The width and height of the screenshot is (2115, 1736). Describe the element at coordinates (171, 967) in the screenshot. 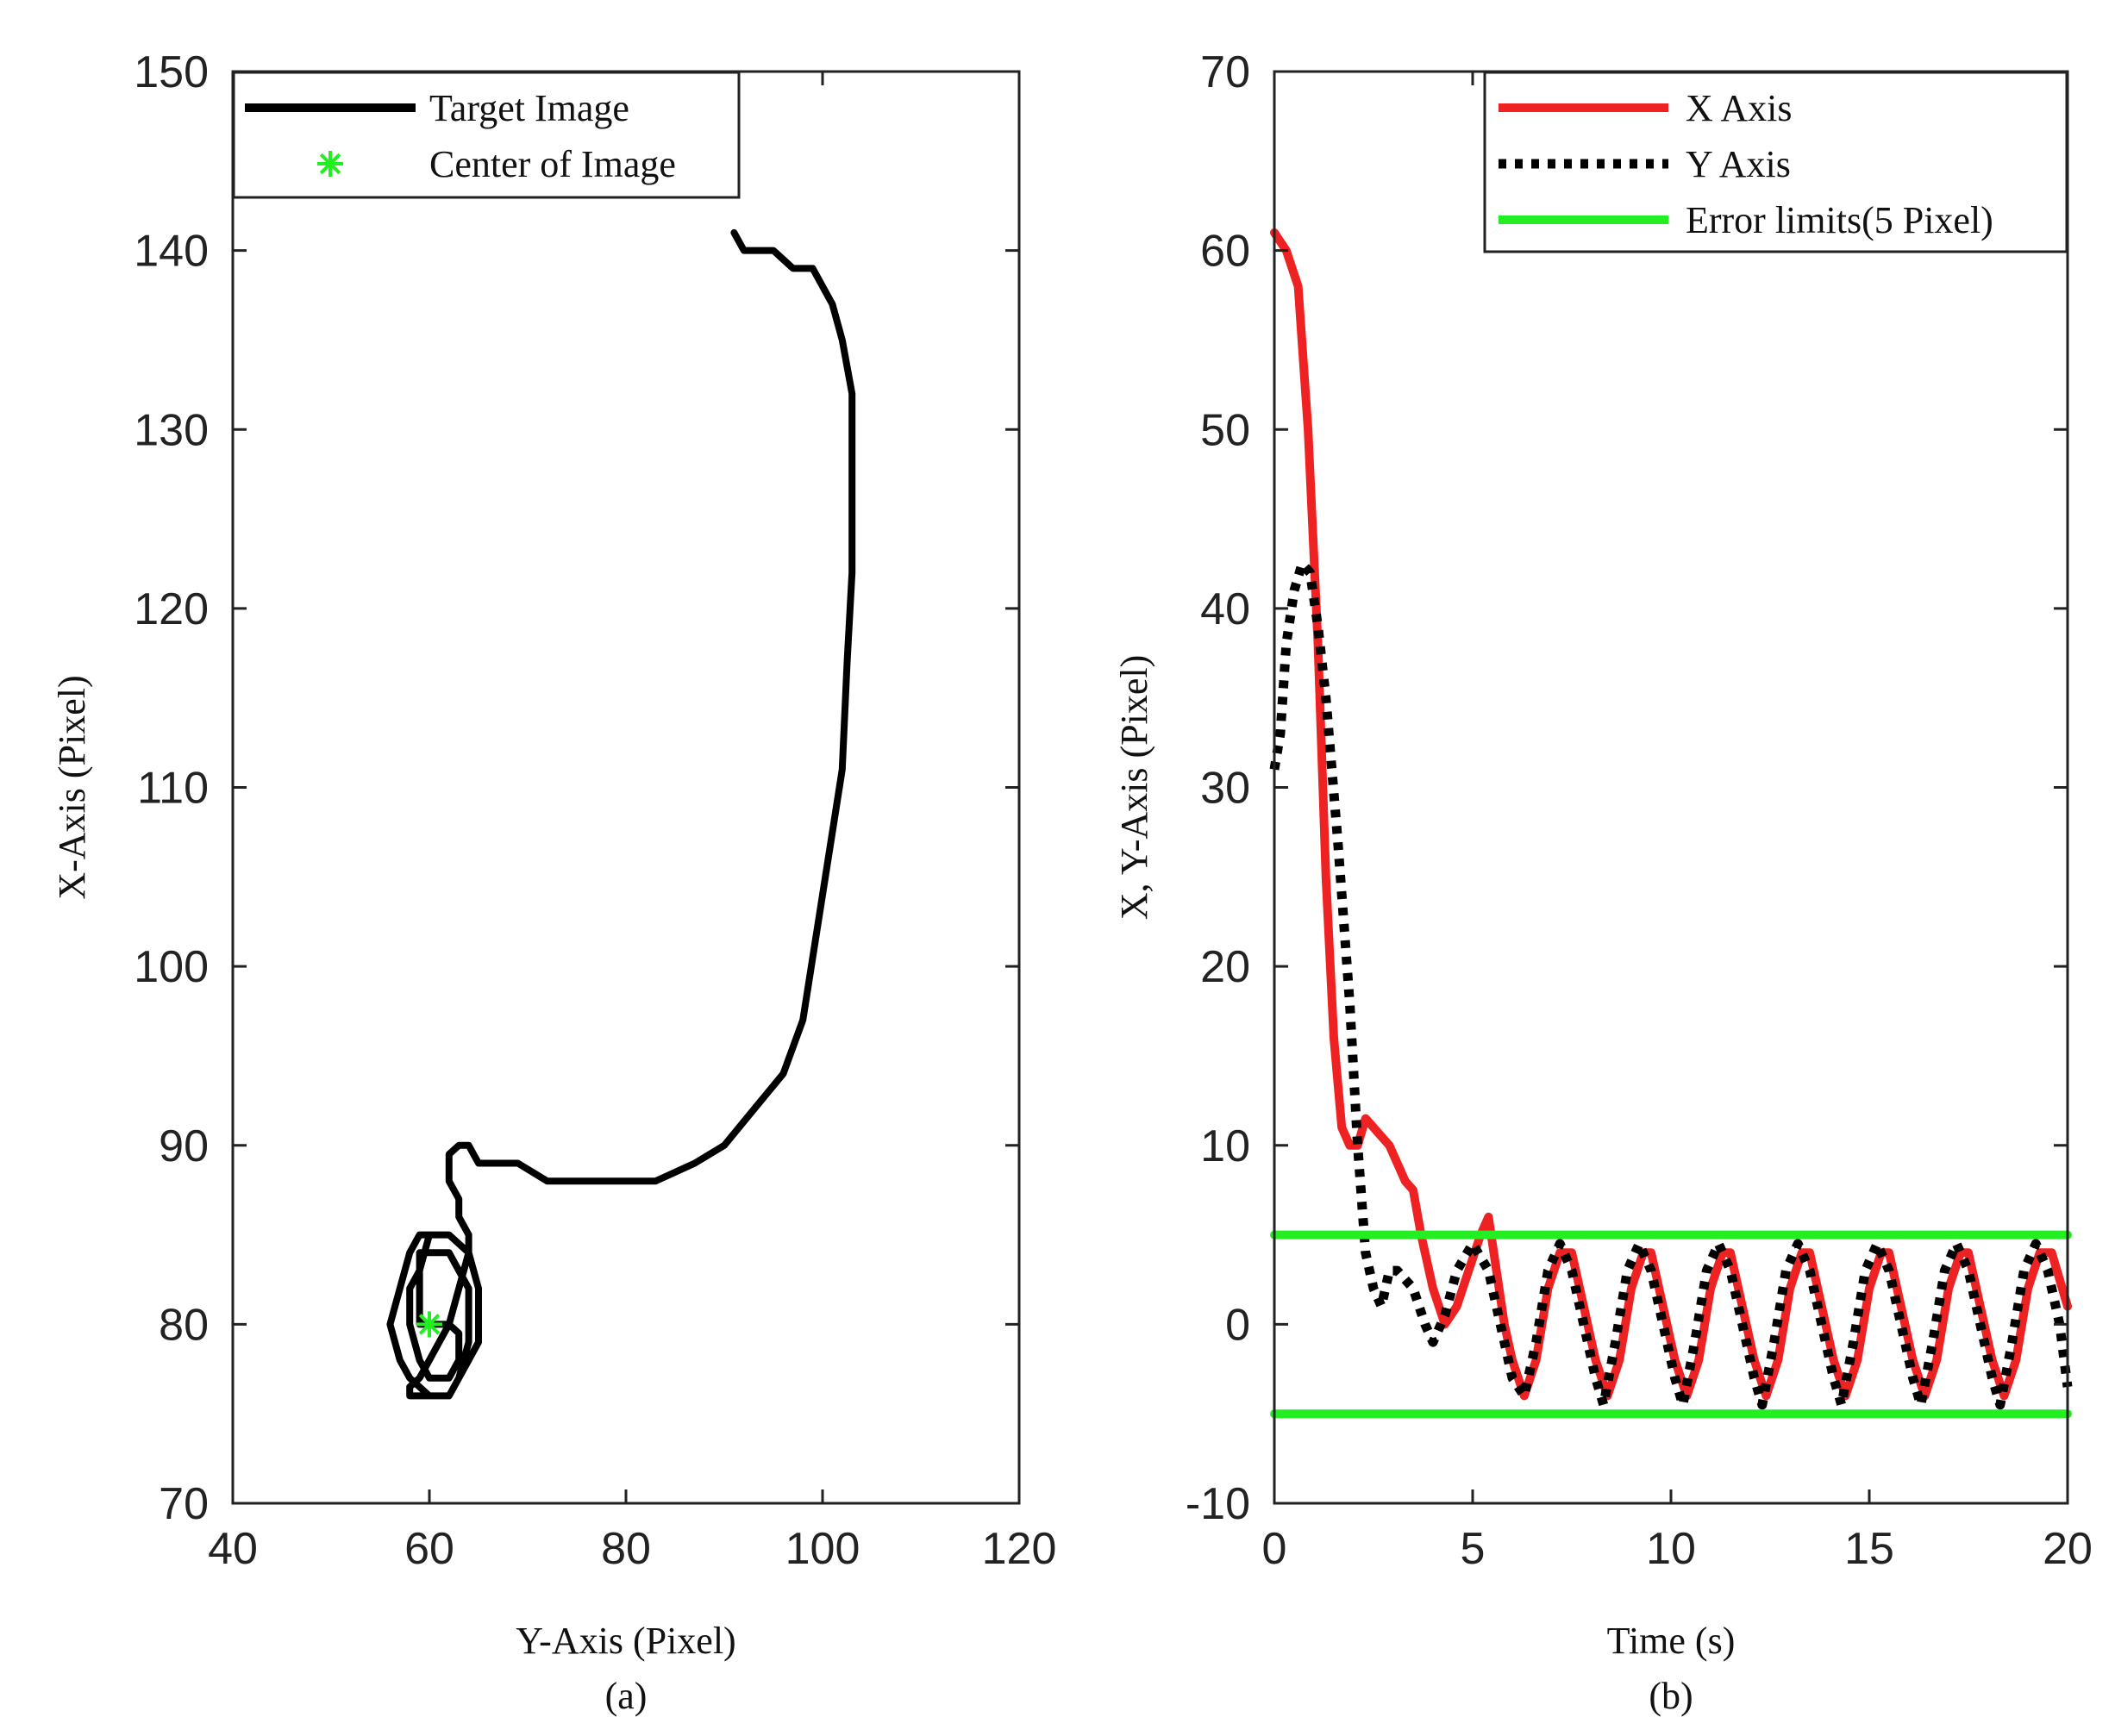

I see `y-tick-label: 100` at that location.